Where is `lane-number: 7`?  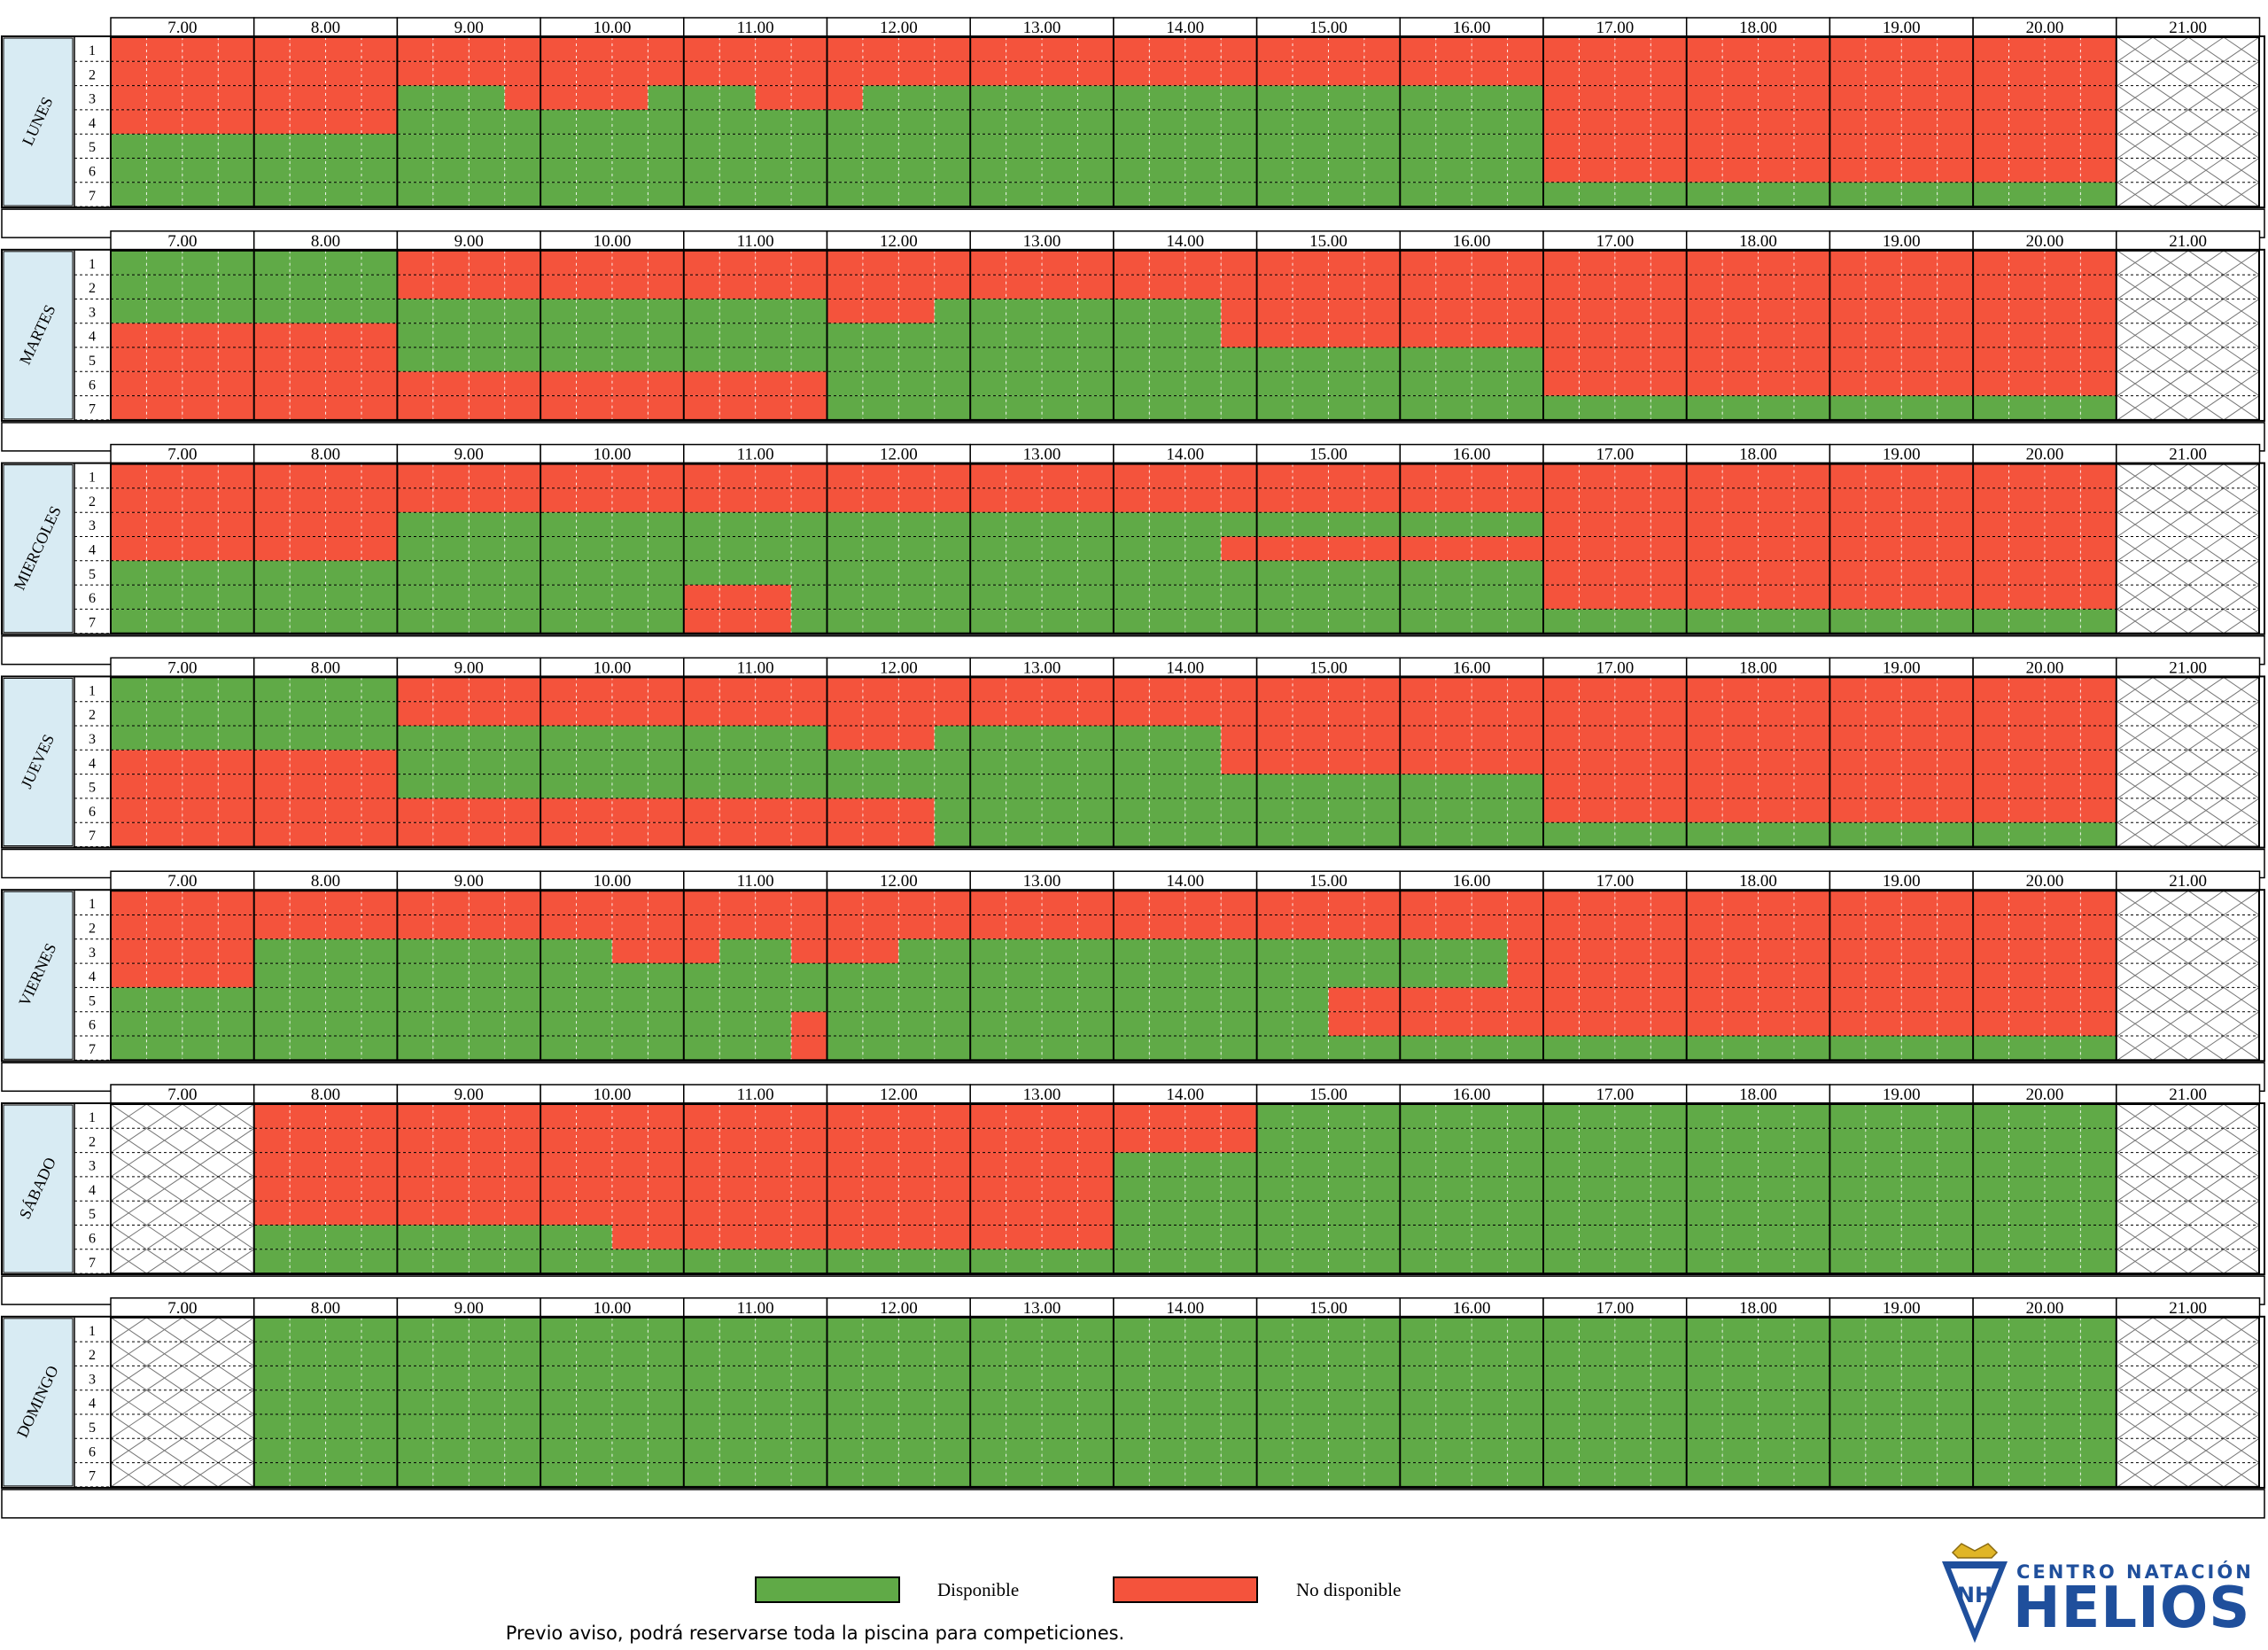 lane-number: 7 is located at coordinates (92, 622).